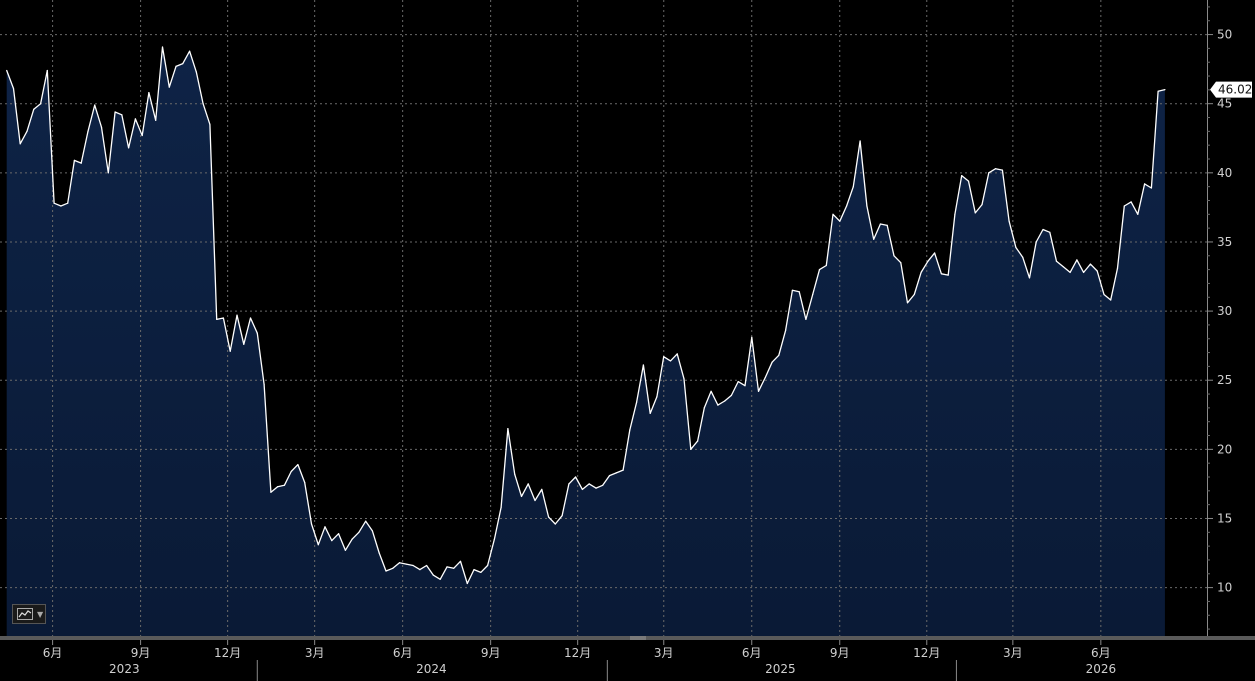  Describe the element at coordinates (1224, 518) in the screenshot. I see `y-tick-label: 15` at that location.